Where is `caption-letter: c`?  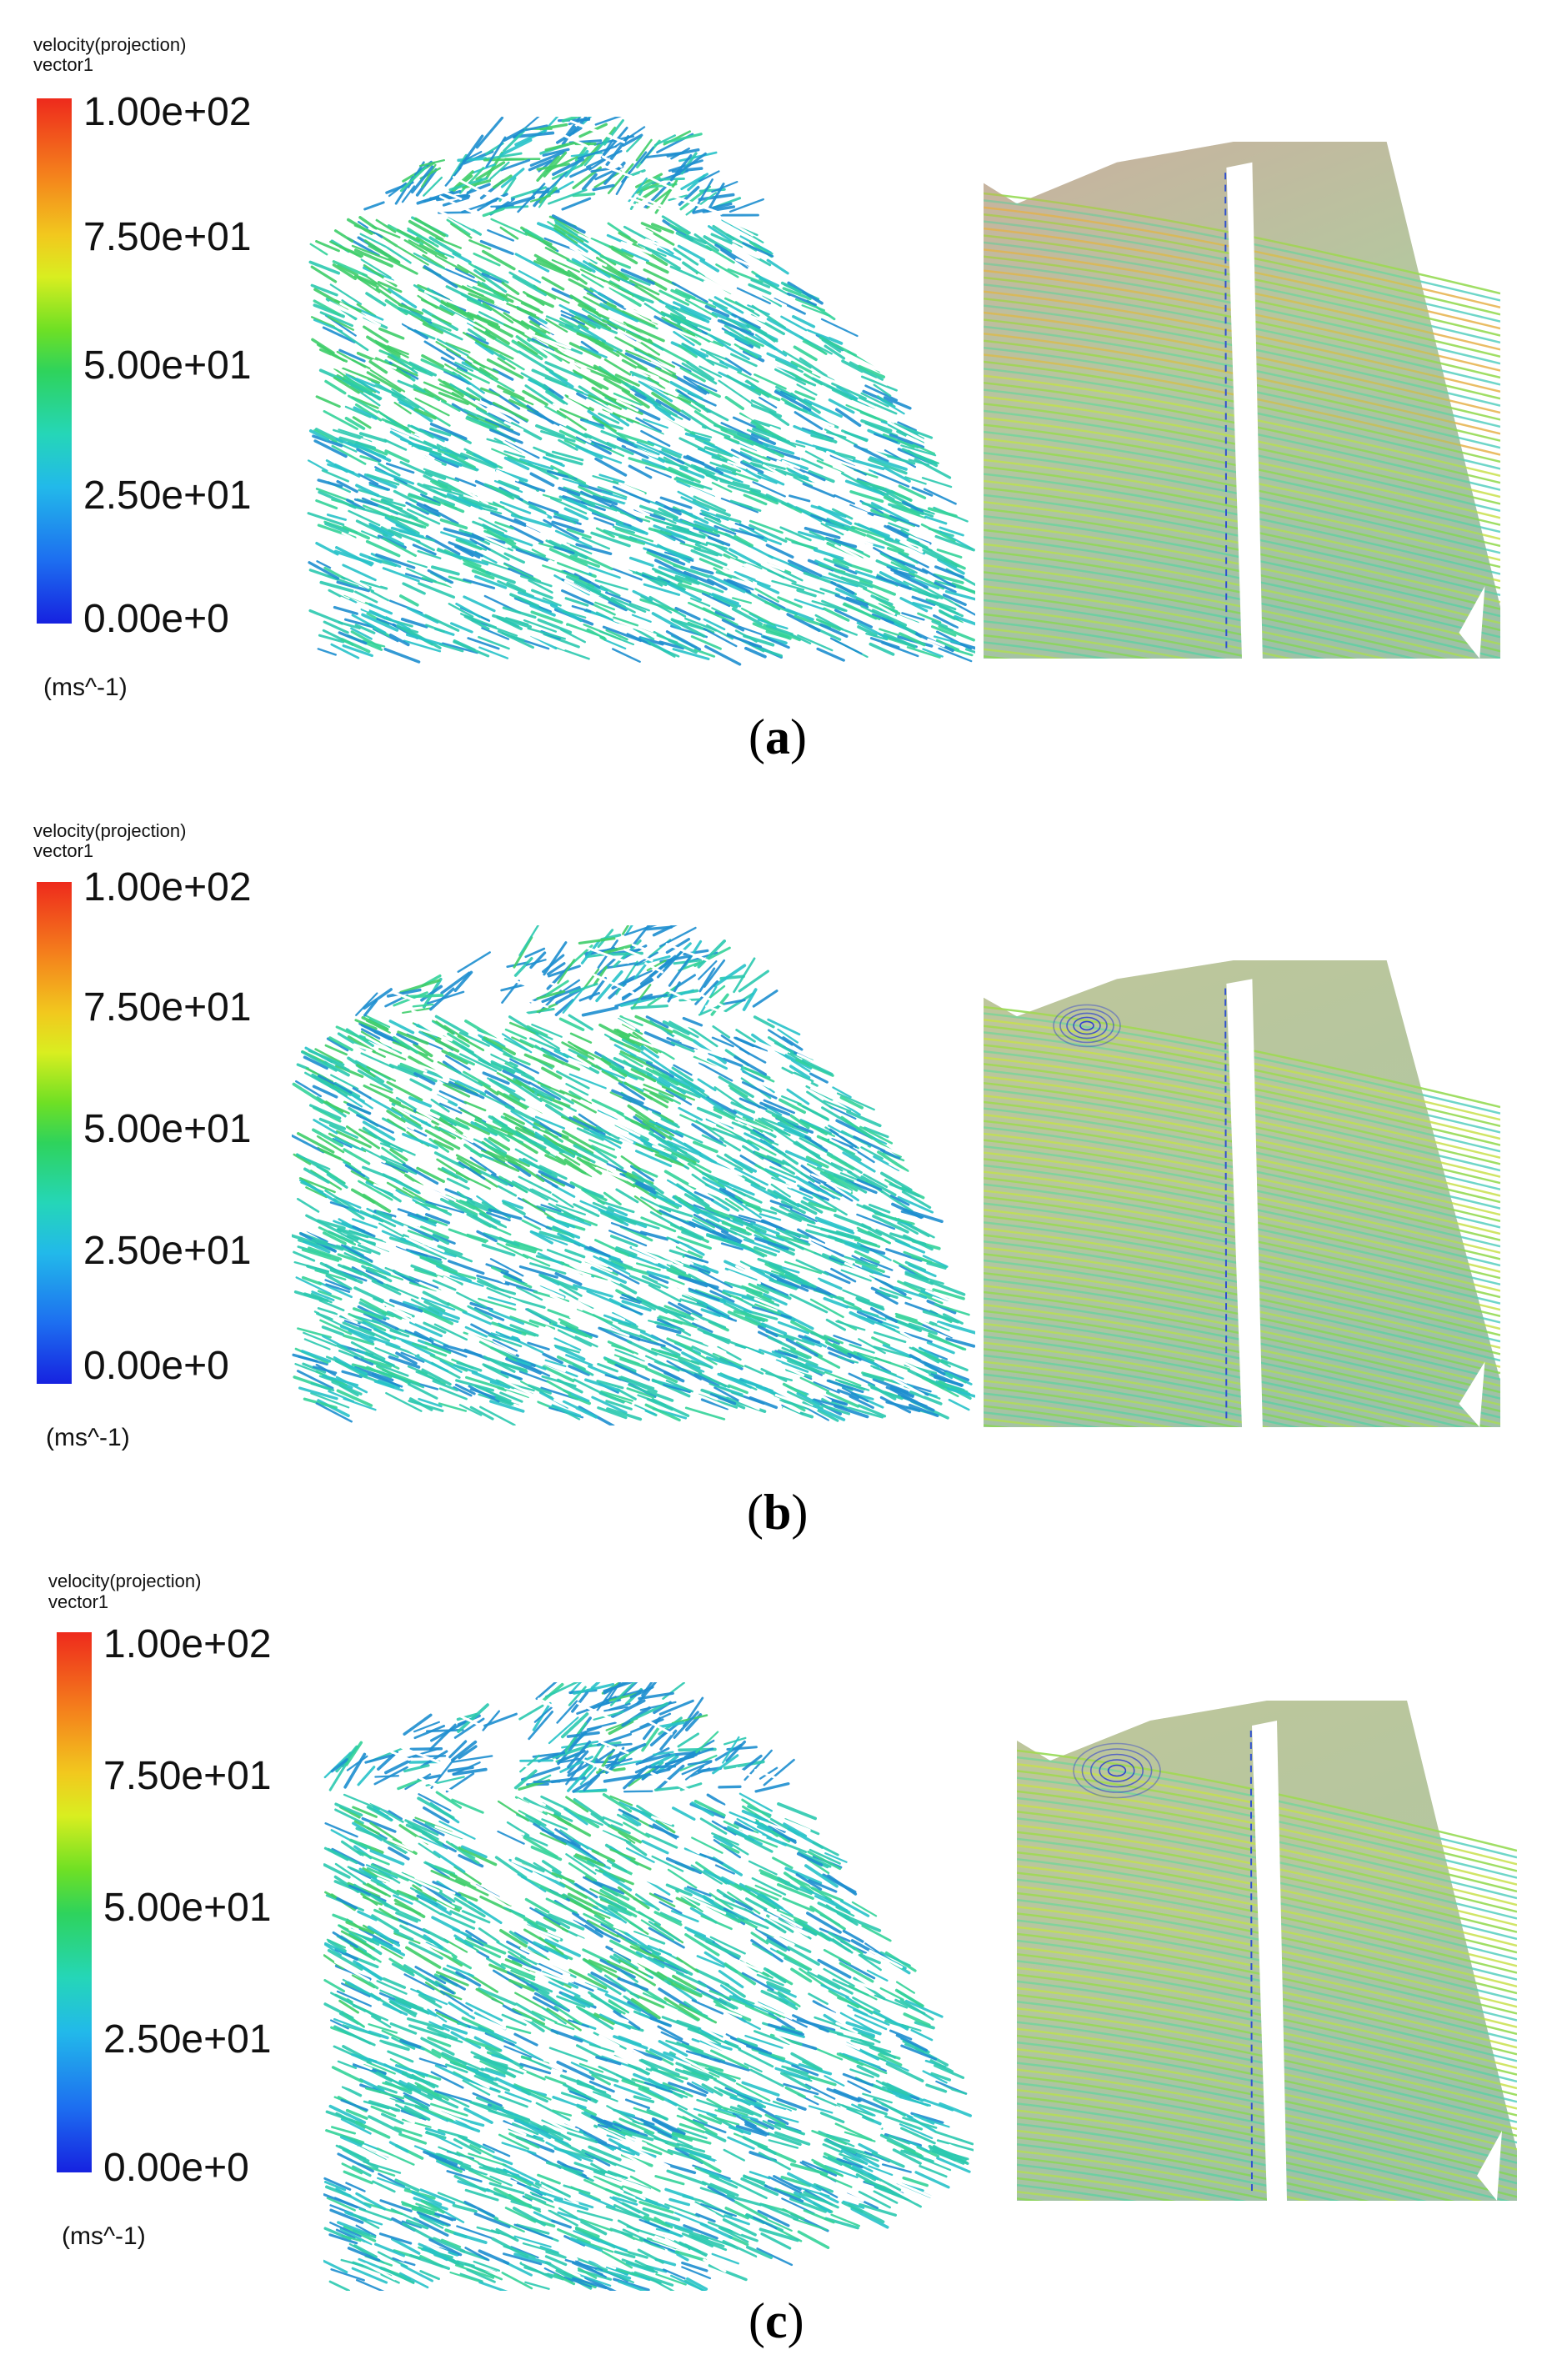
caption-letter: c is located at coordinates (776, 2320).